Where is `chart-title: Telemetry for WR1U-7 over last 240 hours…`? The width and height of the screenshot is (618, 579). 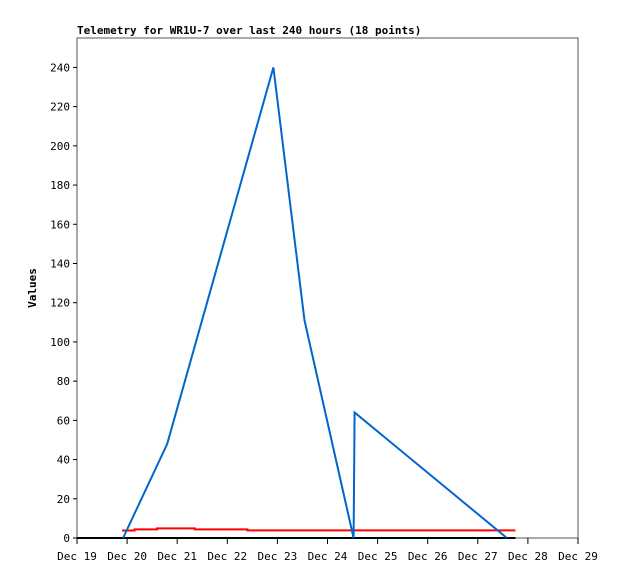 chart-title: Telemetry for WR1U-7 over last 240 hours… is located at coordinates (249, 30).